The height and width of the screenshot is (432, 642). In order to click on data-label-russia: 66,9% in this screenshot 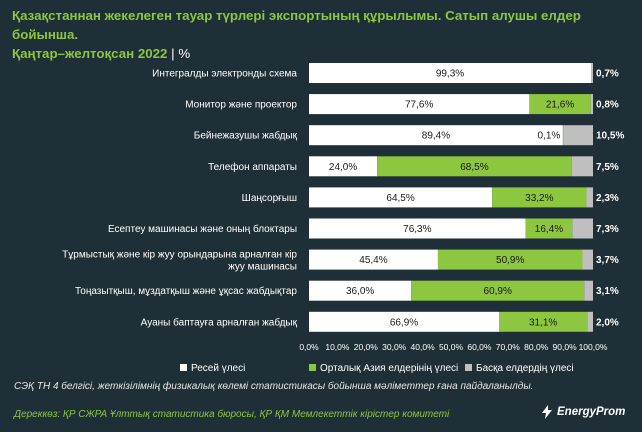, I will do `click(404, 322)`.